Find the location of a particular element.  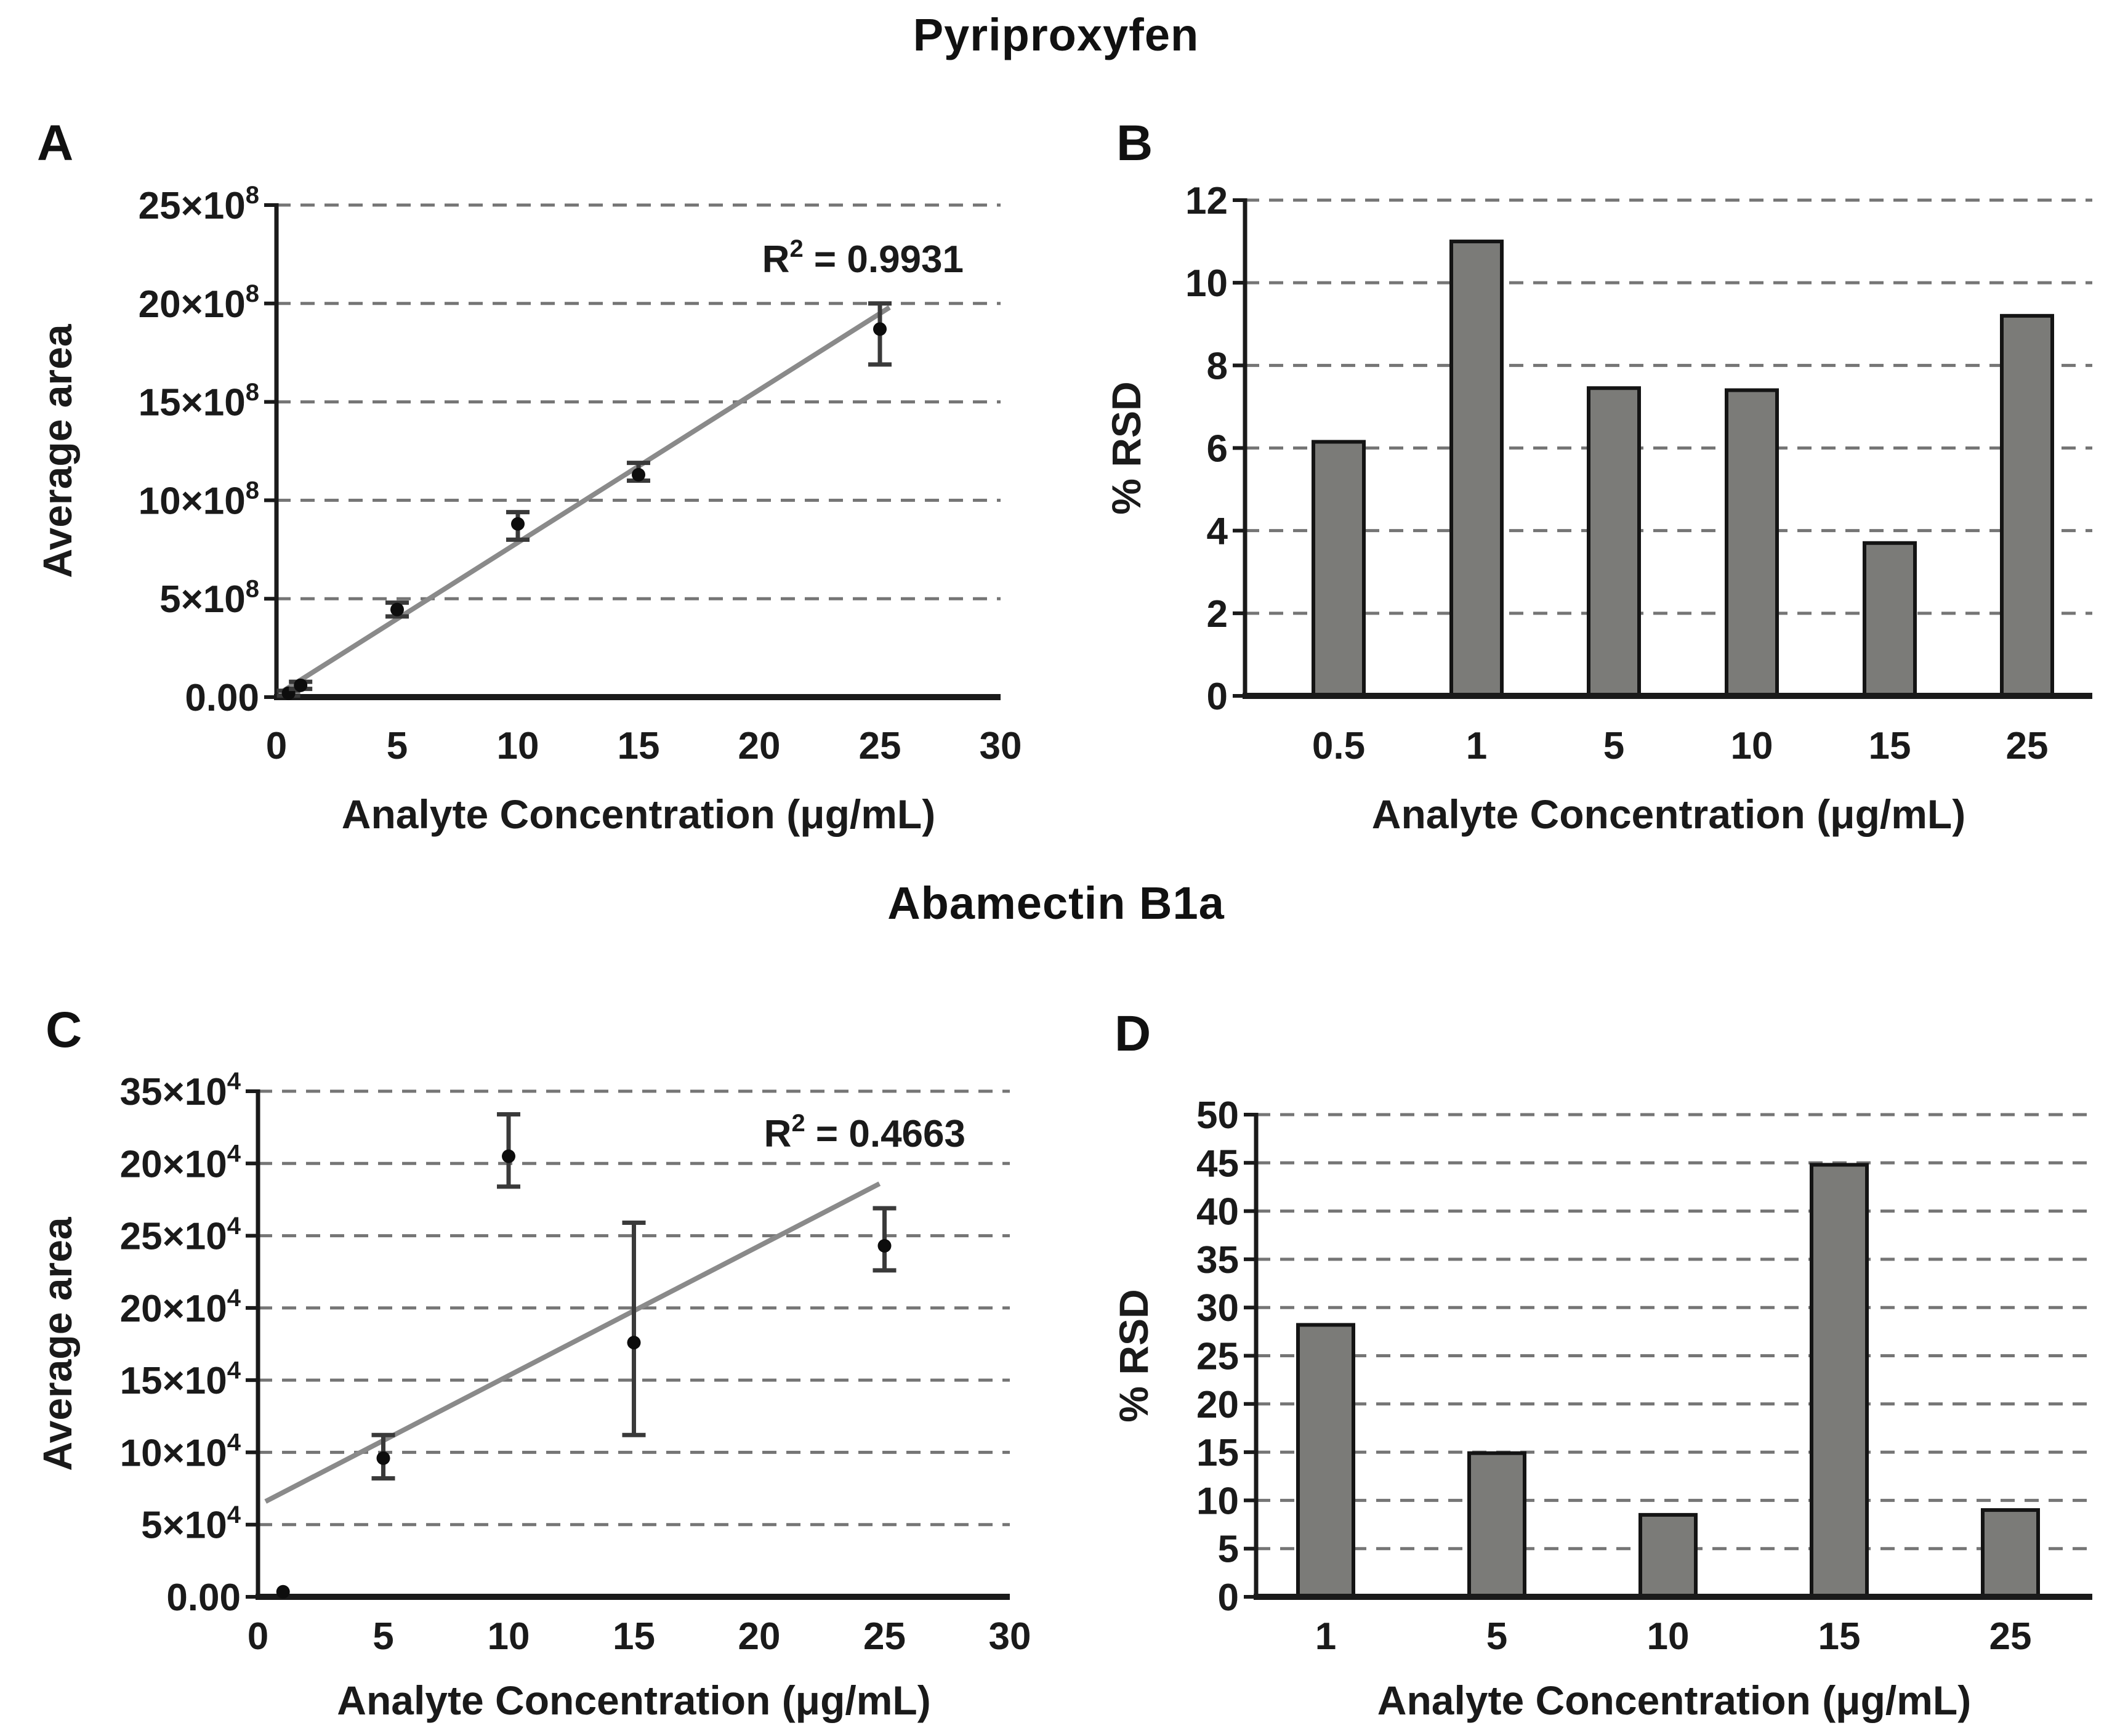

figure-title-abamectin: Abamectin B1a is located at coordinates (1056, 904).